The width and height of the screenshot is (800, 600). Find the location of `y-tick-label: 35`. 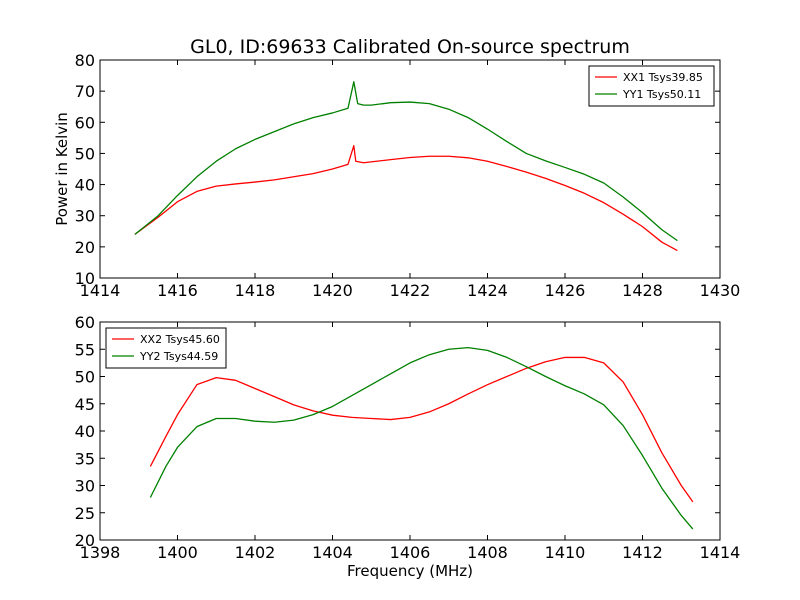

y-tick-label: 35 is located at coordinates (85, 458).